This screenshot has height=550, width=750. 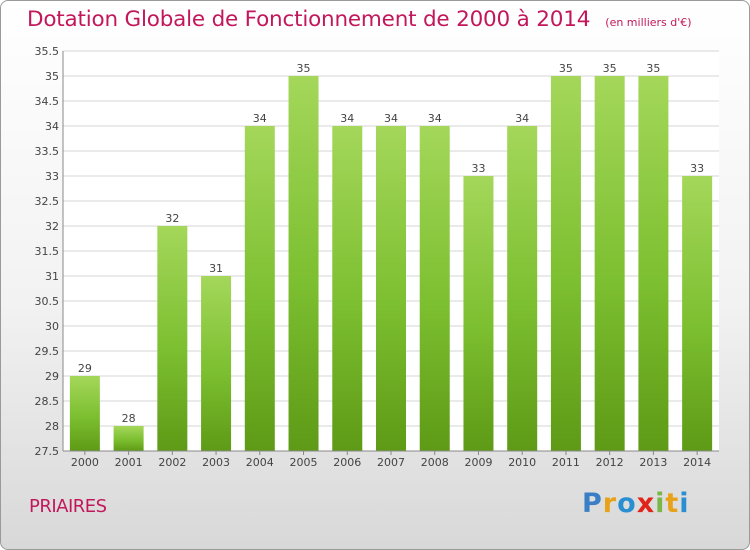 I want to click on y-tick-label: 33.5, so click(x=47, y=151).